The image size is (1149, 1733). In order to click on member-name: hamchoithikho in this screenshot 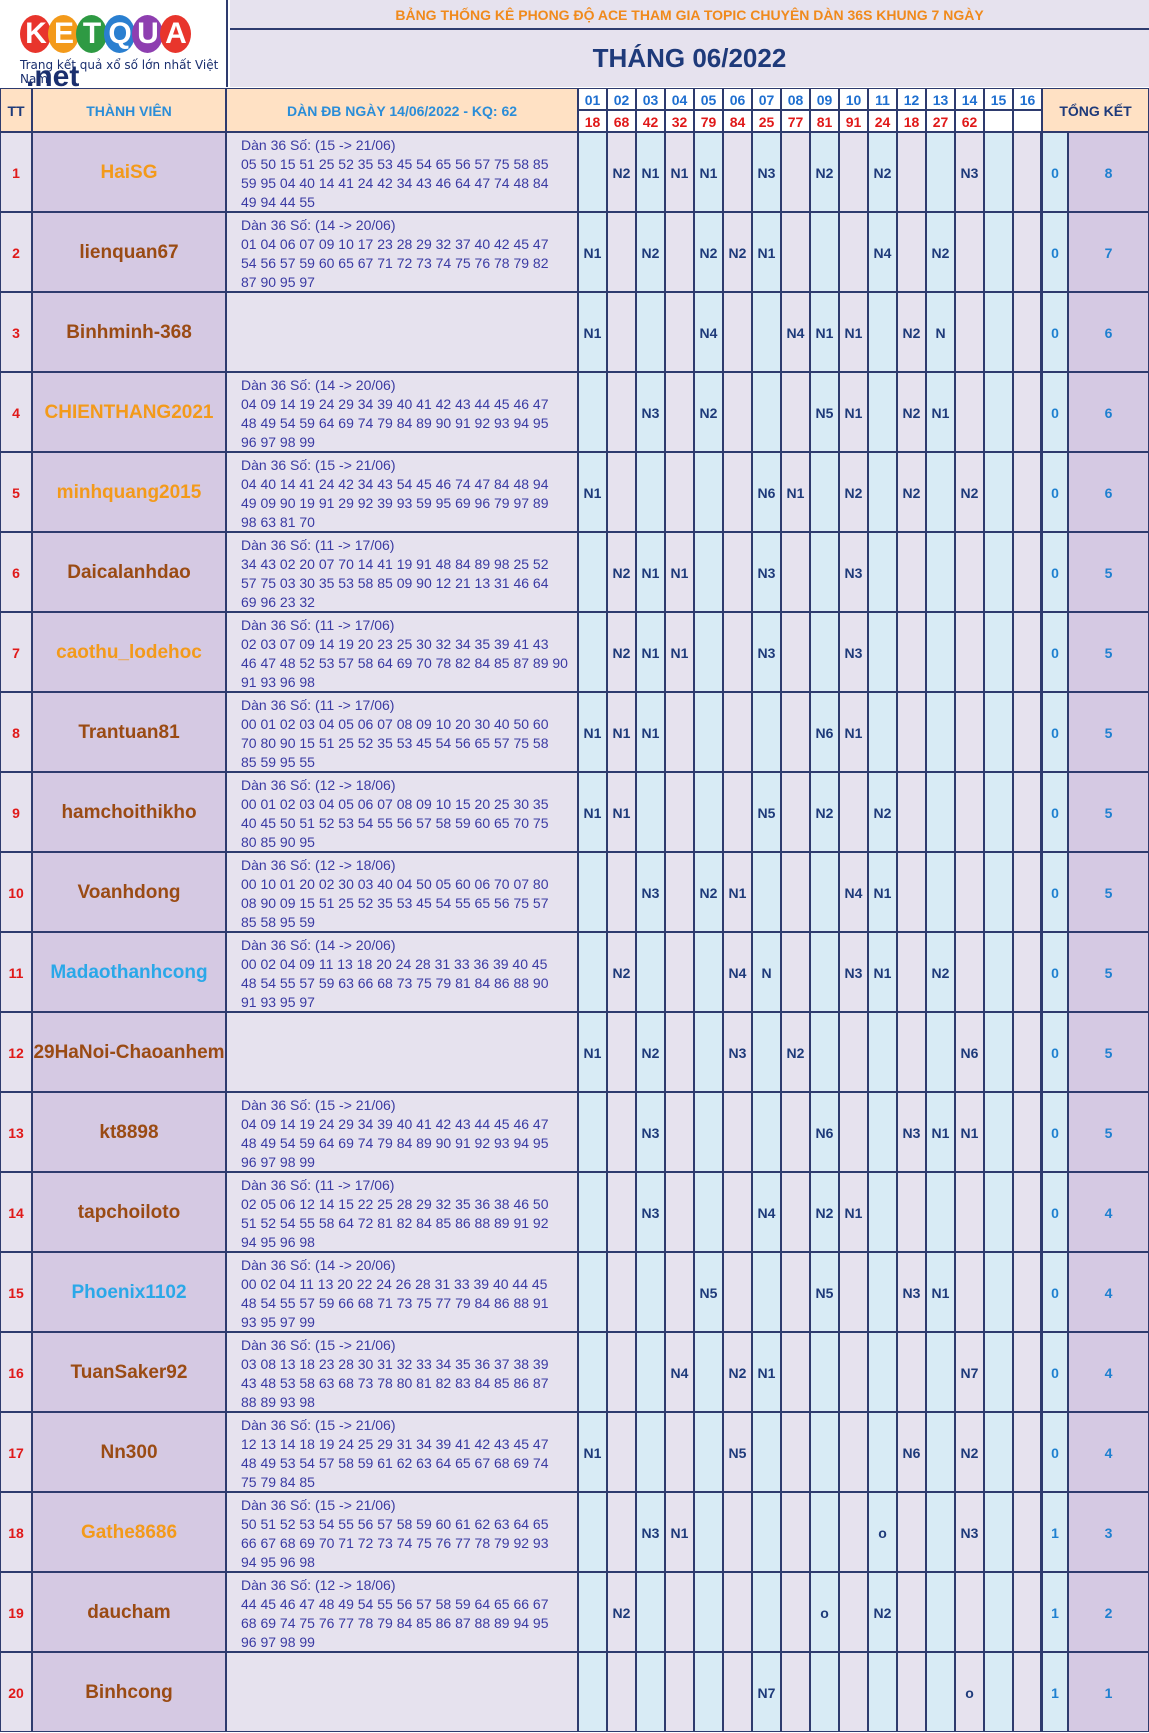, I will do `click(129, 812)`.